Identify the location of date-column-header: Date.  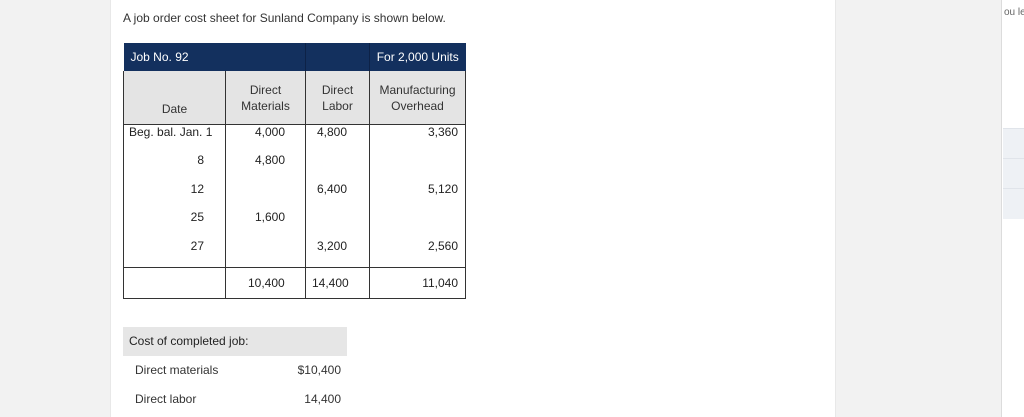
(174, 98).